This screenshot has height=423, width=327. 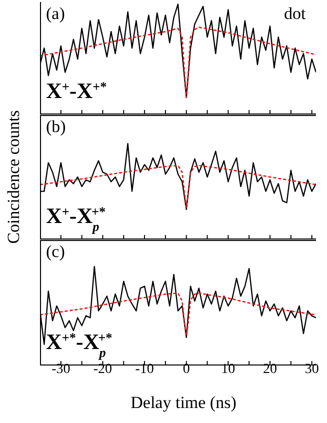 I want to click on annotation: (a), so click(x=55, y=13).